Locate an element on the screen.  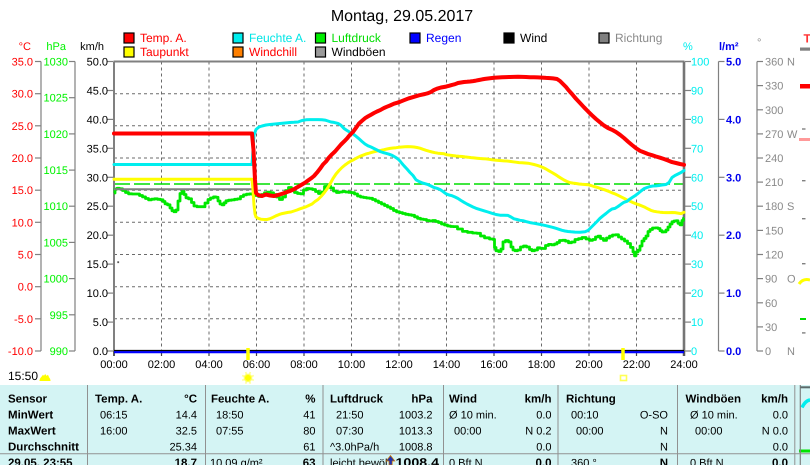
svg-text: 1008.4 is located at coordinates (418, 460).